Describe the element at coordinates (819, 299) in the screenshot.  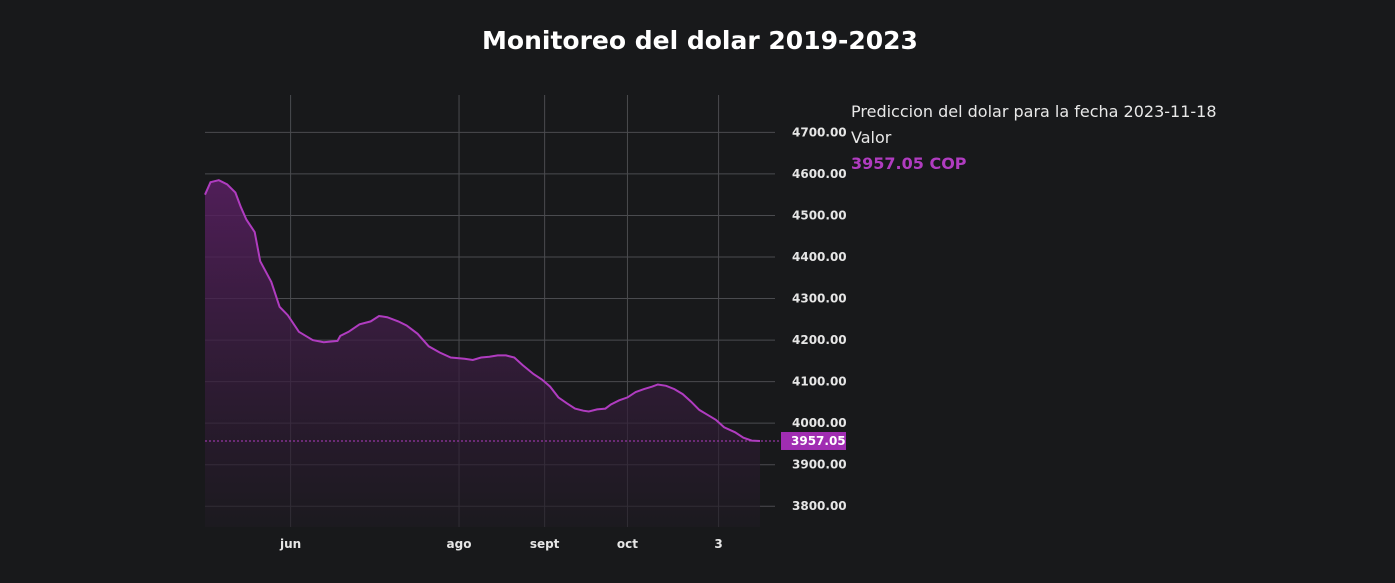
I see `y-tick-label: 4300.00` at that location.